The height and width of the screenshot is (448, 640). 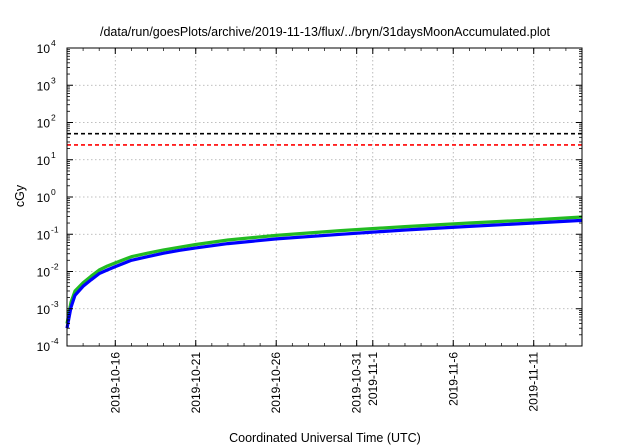 I want to click on y-tick-label: 10 1, so click(x=46, y=159).